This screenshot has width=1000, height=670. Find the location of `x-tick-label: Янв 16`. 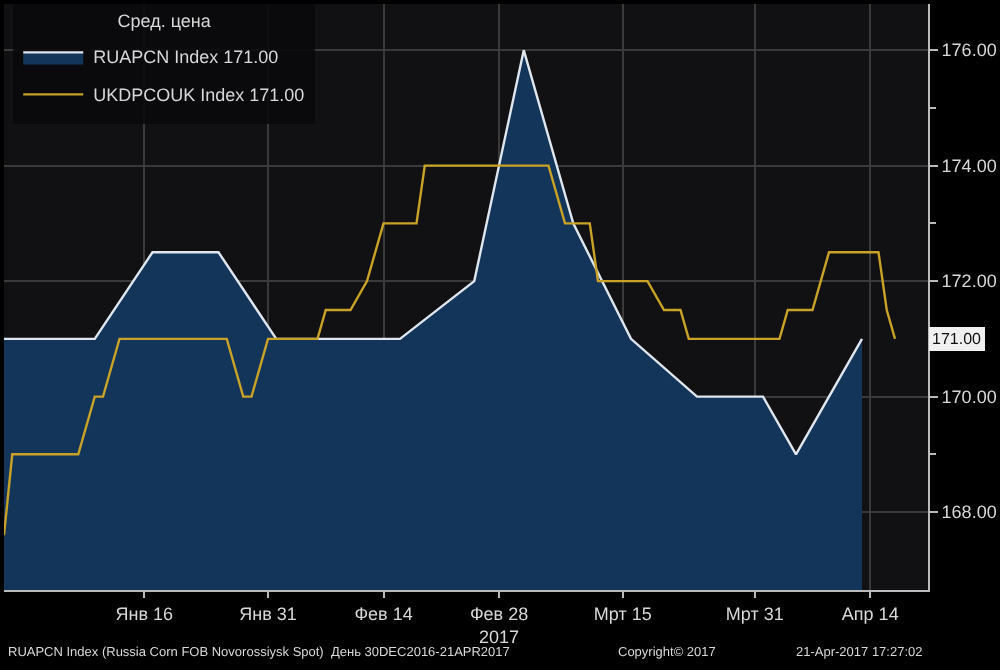

x-tick-label: Янв 16 is located at coordinates (144, 613).